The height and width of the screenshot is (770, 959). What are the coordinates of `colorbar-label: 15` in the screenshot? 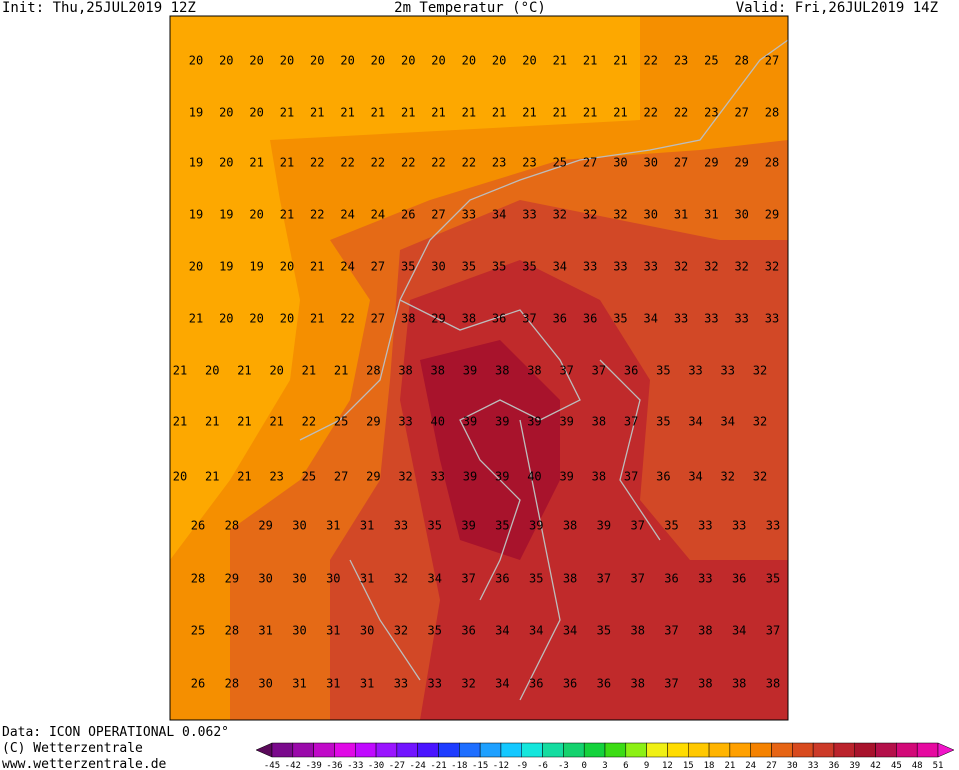 It's located at (688, 765).